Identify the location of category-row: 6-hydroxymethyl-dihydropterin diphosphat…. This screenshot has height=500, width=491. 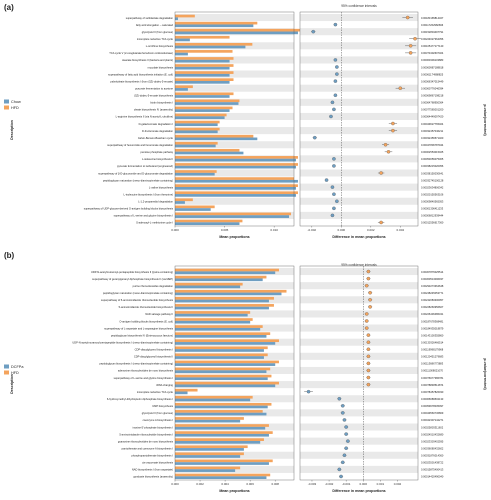
(275, 399).